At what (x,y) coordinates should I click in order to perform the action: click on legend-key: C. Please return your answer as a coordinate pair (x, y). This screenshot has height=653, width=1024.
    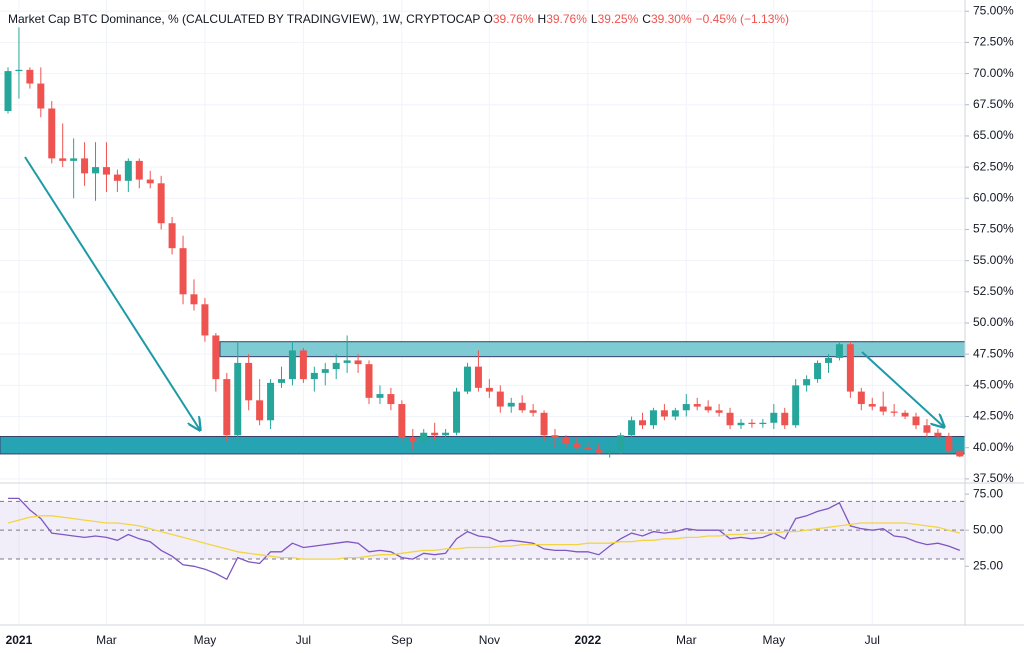
    Looking at the image, I should click on (646, 19).